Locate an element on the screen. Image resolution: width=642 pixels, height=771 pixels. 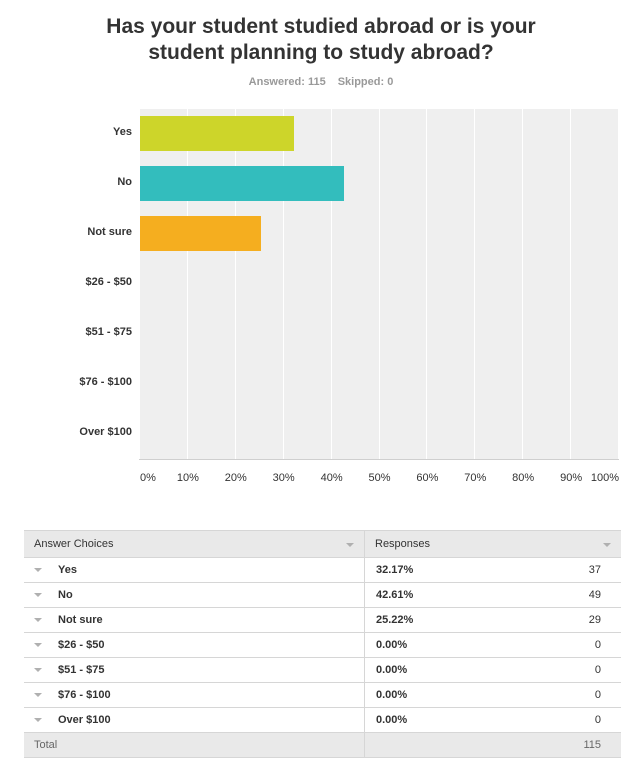
category-label: No is located at coordinates (124, 182).